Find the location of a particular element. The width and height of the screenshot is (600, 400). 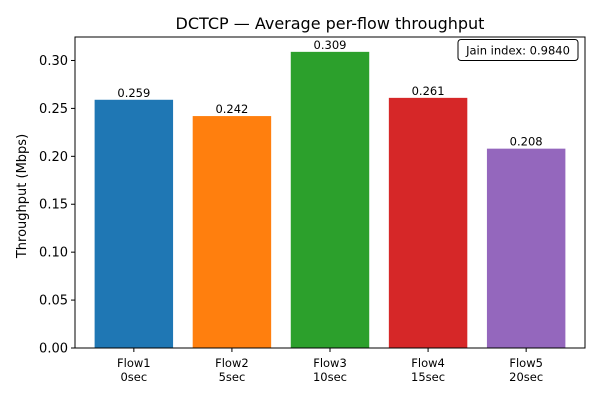

x-tick-label-flow: Flow1 is located at coordinates (134, 363).